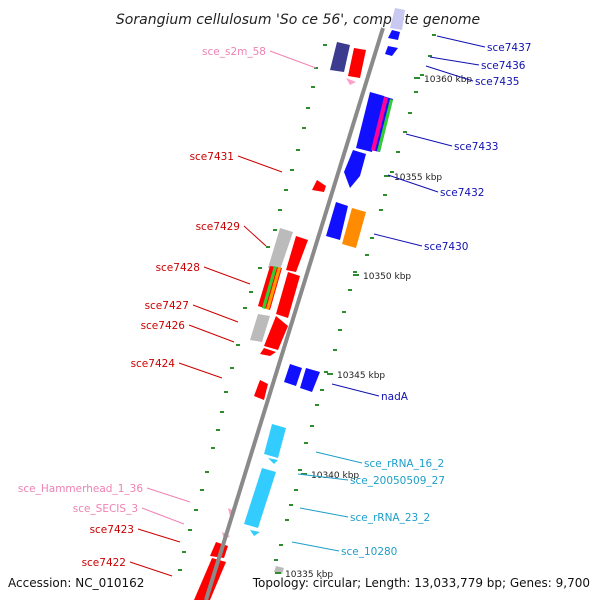  What do you see at coordinates (361, 376) in the screenshot?
I see `kbp-marker-label-3: 10345 kbp` at bounding box center [361, 376].